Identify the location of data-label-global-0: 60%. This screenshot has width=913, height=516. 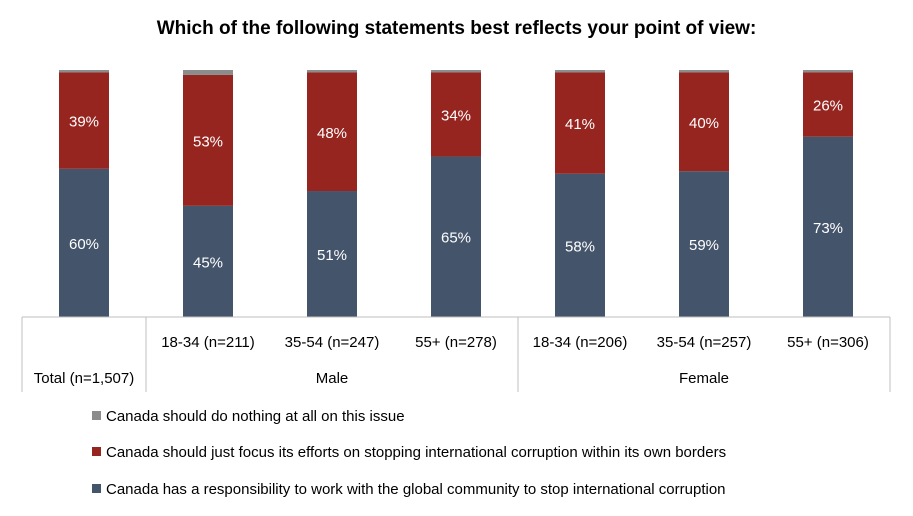
(84, 244).